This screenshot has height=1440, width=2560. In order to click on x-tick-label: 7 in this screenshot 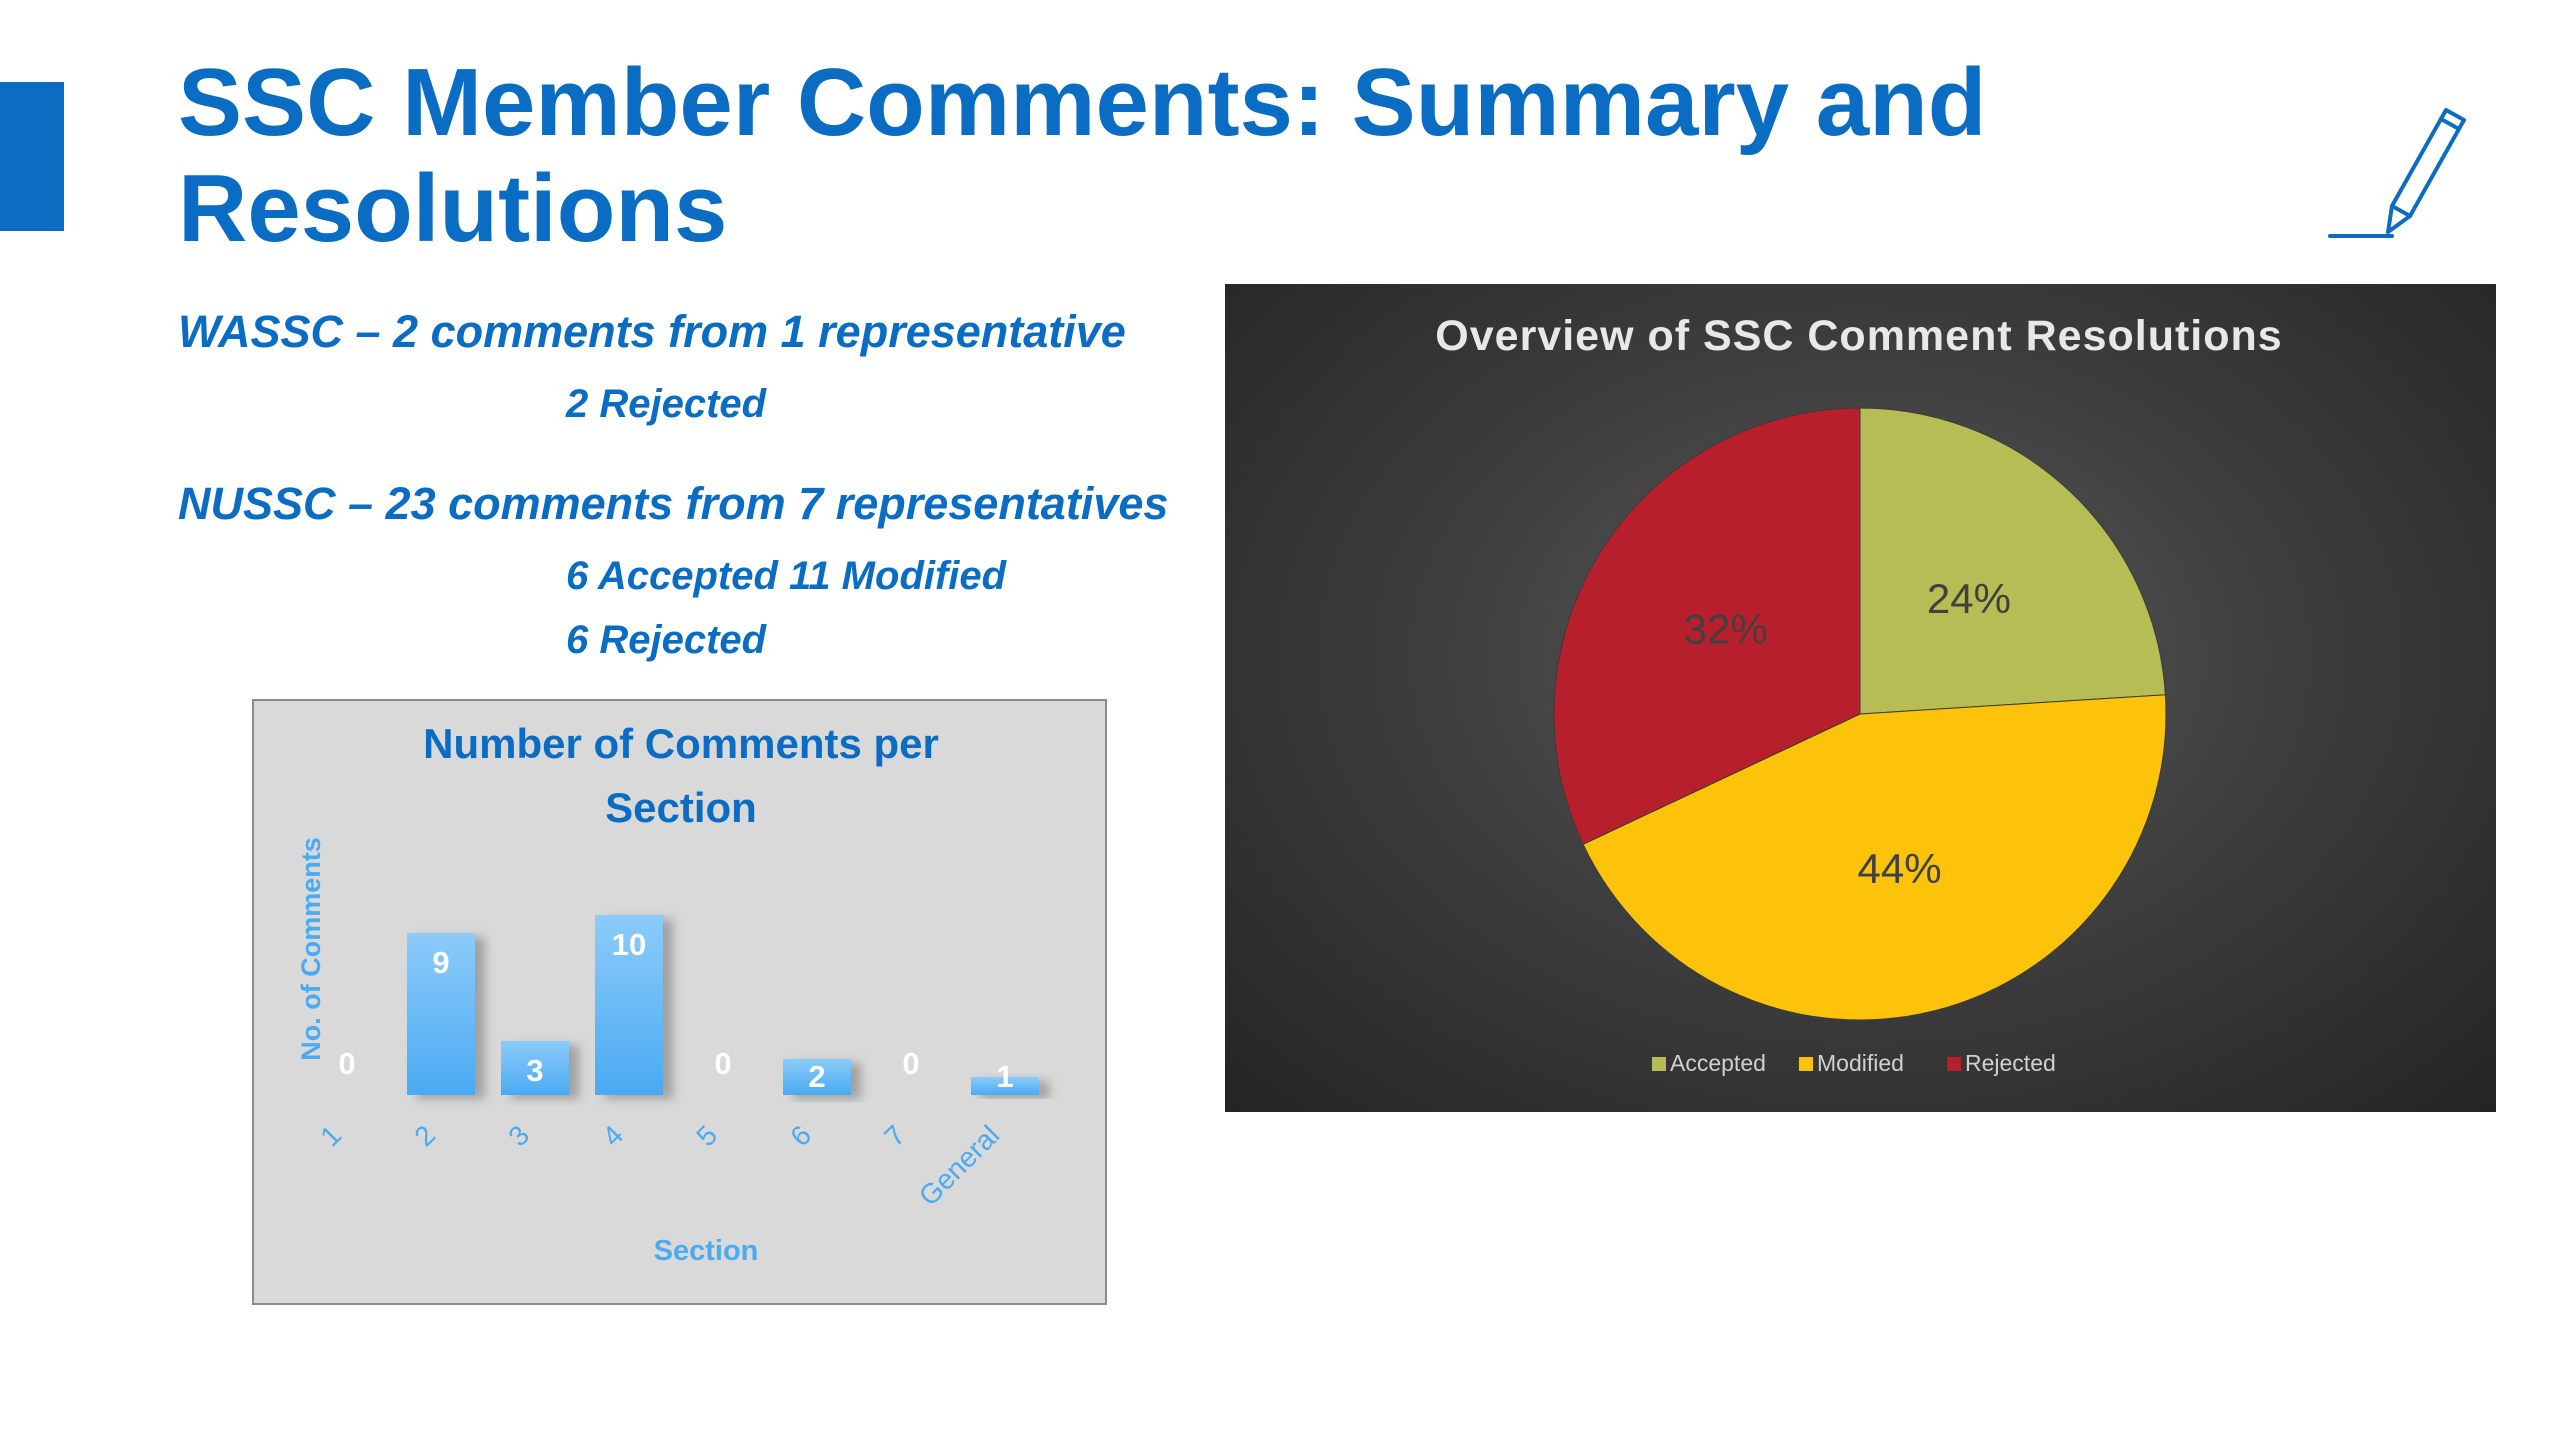, I will do `click(894, 1135)`.